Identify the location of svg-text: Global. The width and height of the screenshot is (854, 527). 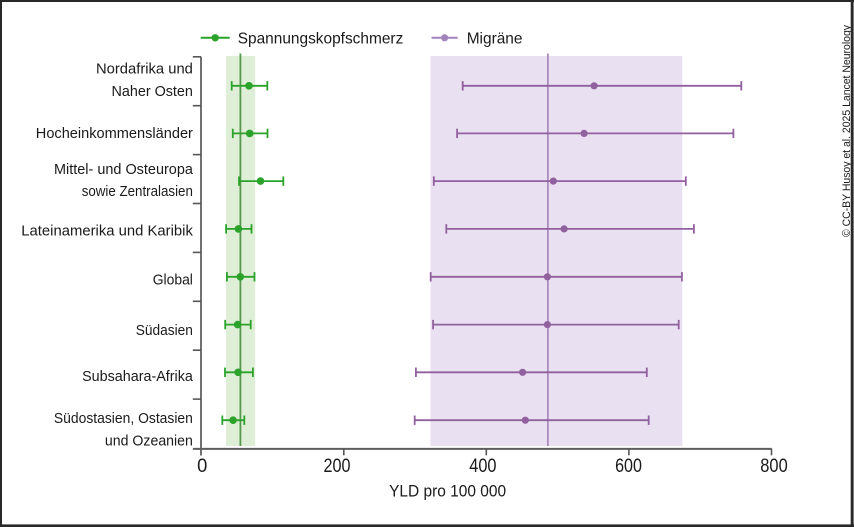
(173, 280).